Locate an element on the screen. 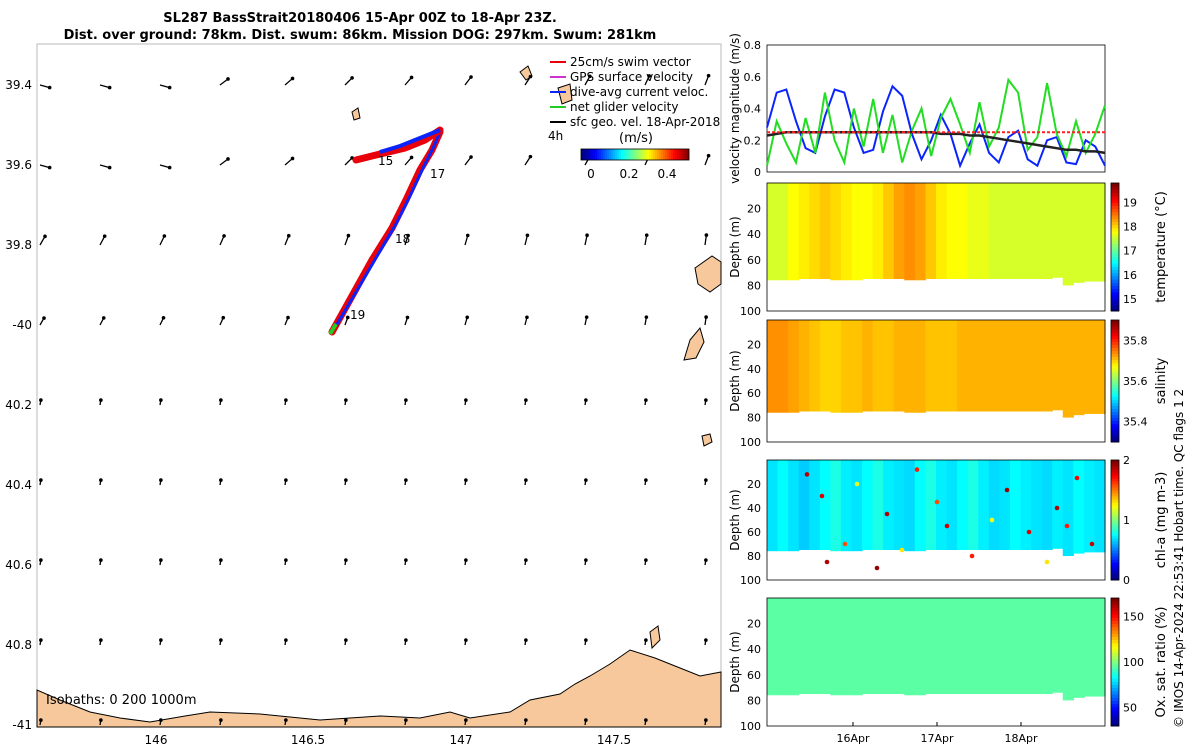 Image resolution: width=1200 pixels, height=750 pixels. map-colorbar: (m/s) 0 0.2 0.4 is located at coordinates (635, 156).